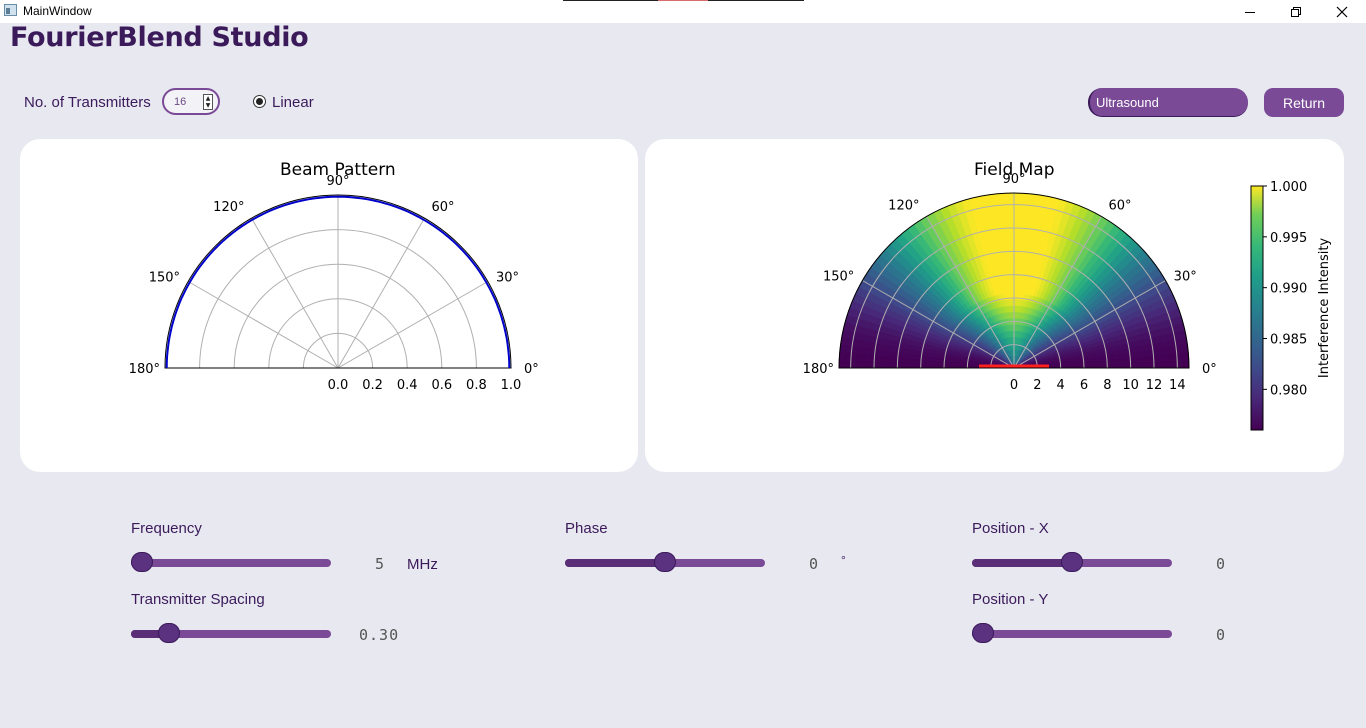 This screenshot has height=728, width=1366. Describe the element at coordinates (1257, 308) in the screenshot. I see `colorbar` at that location.